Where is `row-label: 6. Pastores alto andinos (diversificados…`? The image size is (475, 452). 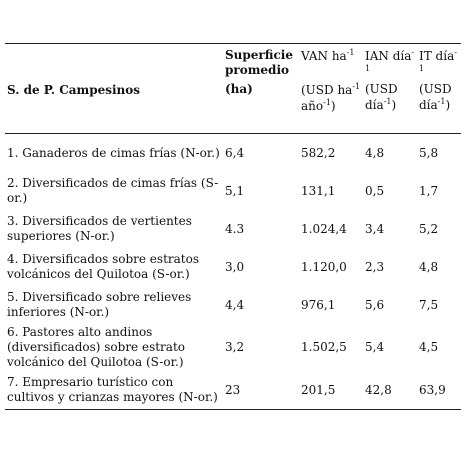
row-label: 6. Pastores alto andinos (diversificados… is located at coordinates (96, 347).